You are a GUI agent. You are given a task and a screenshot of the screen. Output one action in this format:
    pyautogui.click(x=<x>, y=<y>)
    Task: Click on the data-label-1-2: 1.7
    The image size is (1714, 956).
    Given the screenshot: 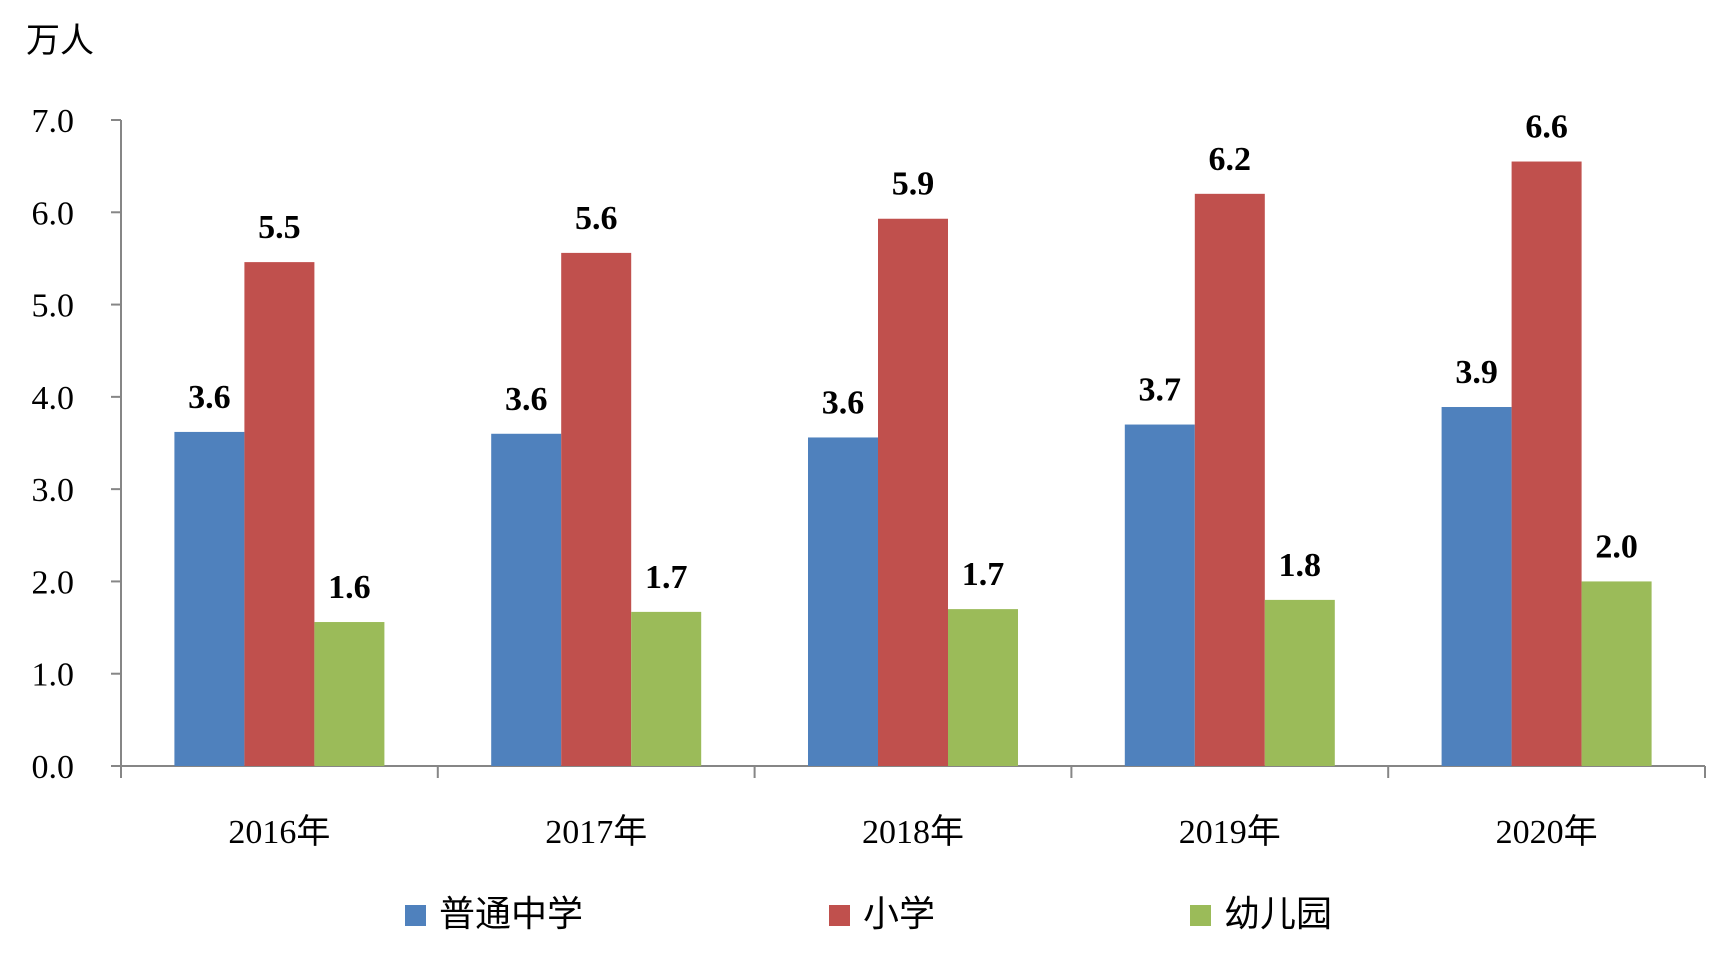 What is the action you would take?
    pyautogui.click(x=666, y=577)
    